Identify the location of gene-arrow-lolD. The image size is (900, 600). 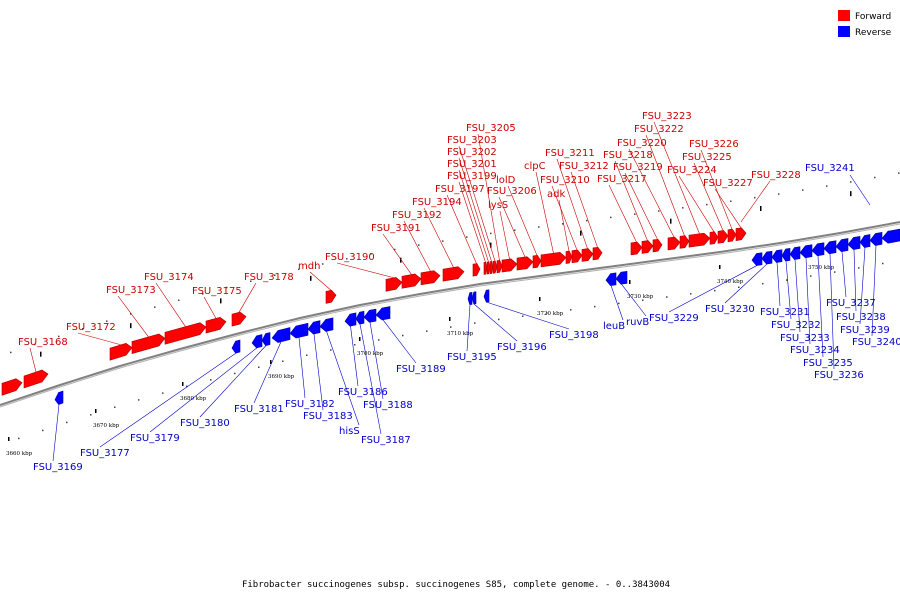
(537, 262).